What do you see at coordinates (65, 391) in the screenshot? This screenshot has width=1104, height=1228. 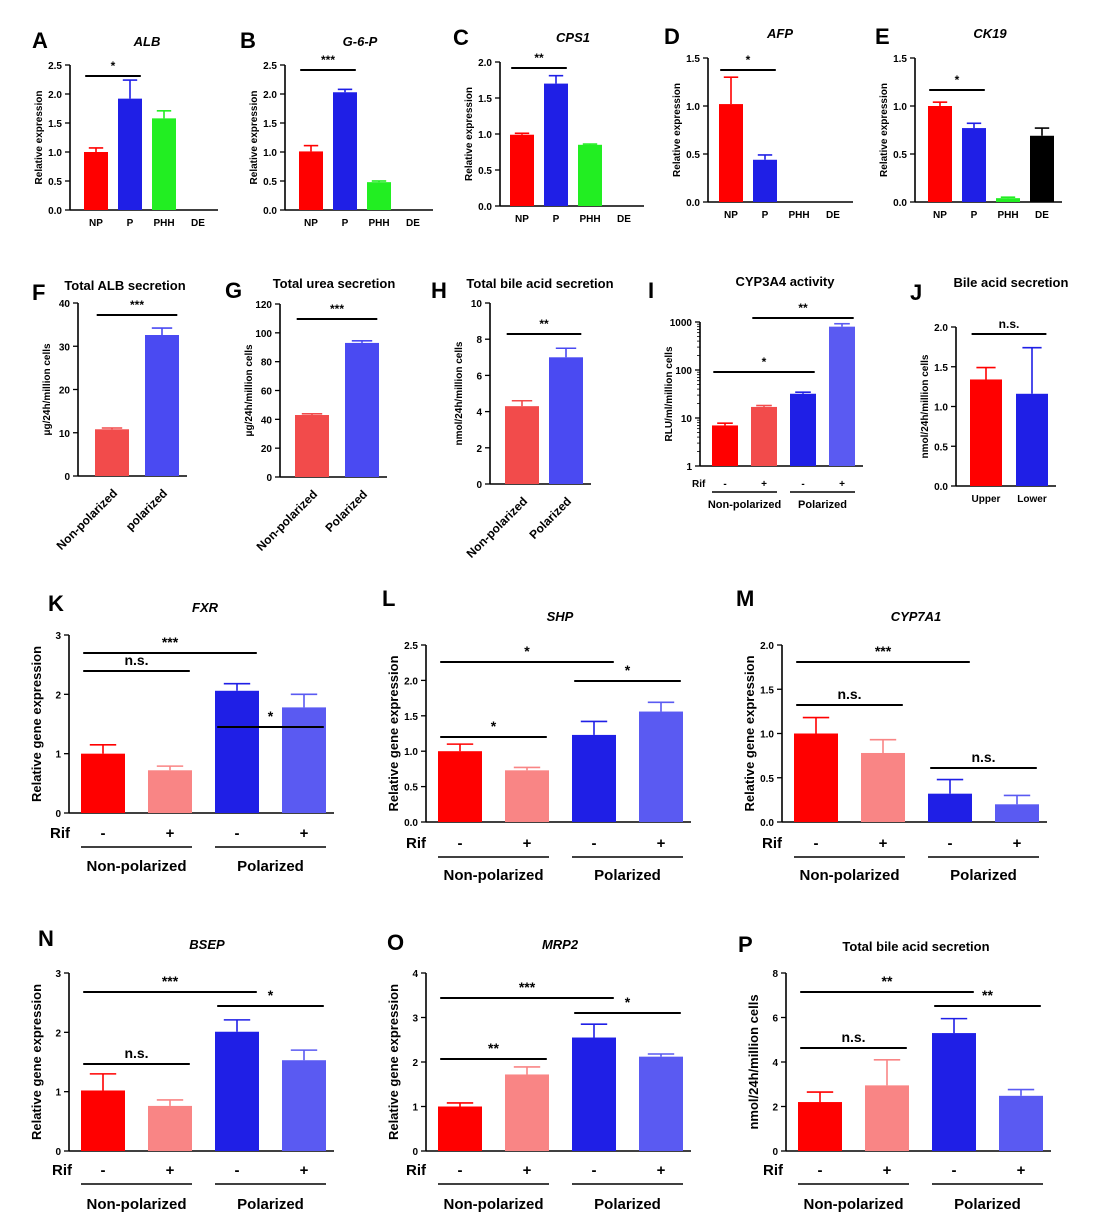 I see `y-tick-label: 20` at bounding box center [65, 391].